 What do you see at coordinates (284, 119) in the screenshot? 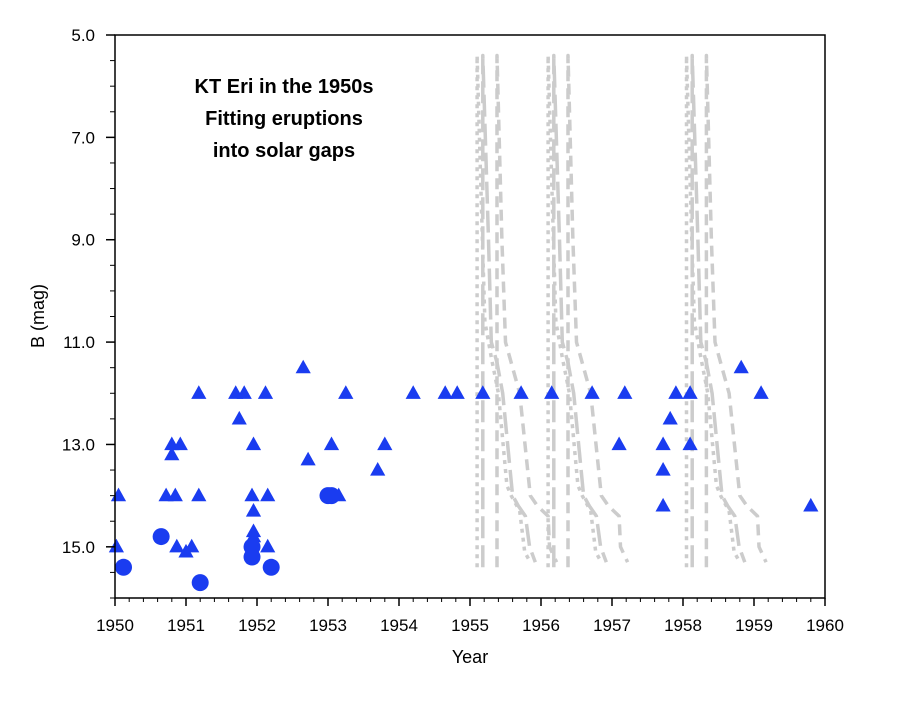
I see `chart-title-line-2: Fitting eruptions` at bounding box center [284, 119].